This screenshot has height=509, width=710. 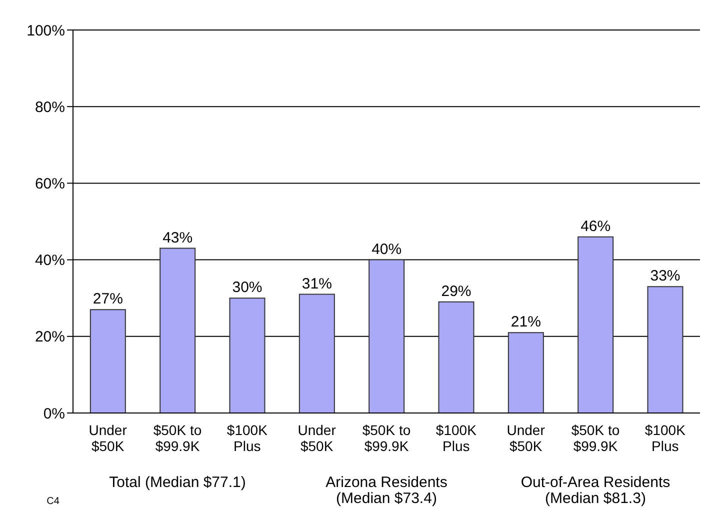 What do you see at coordinates (49, 184) in the screenshot?
I see `y-tick-label: 60%` at bounding box center [49, 184].